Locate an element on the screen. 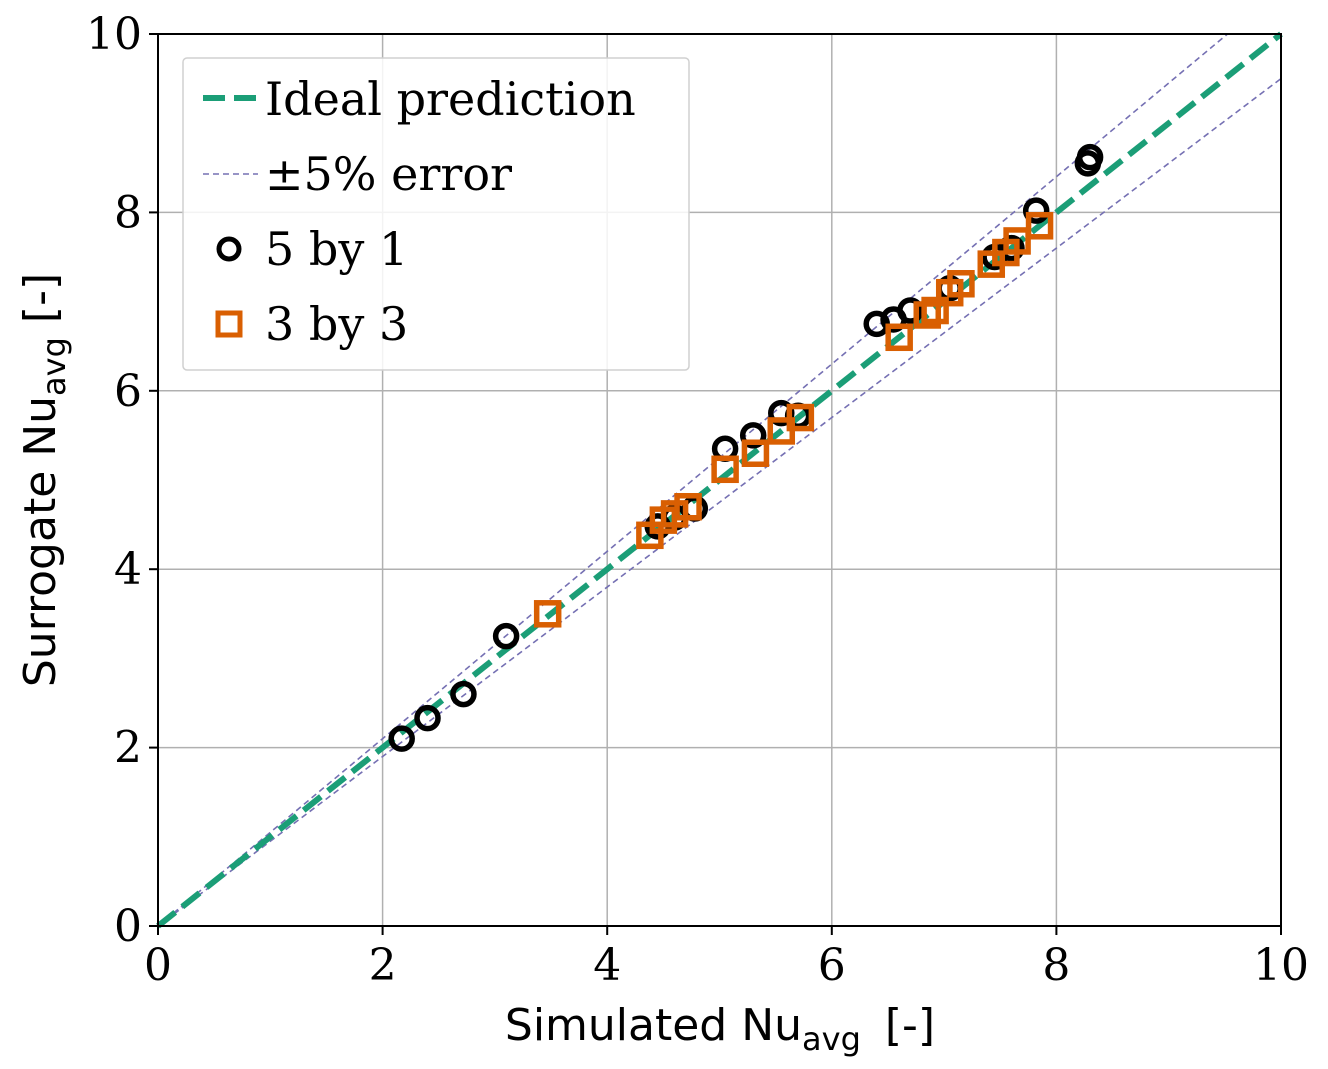 Image resolution: width=1328 pixels, height=1069 pixels. legend-error-label: ±5% error is located at coordinates (388, 174).